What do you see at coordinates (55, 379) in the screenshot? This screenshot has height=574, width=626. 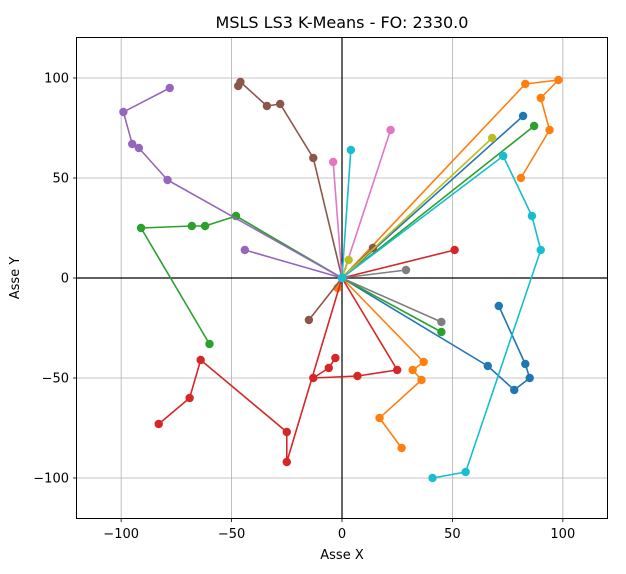 I see `y-tick-label: −50` at bounding box center [55, 379].